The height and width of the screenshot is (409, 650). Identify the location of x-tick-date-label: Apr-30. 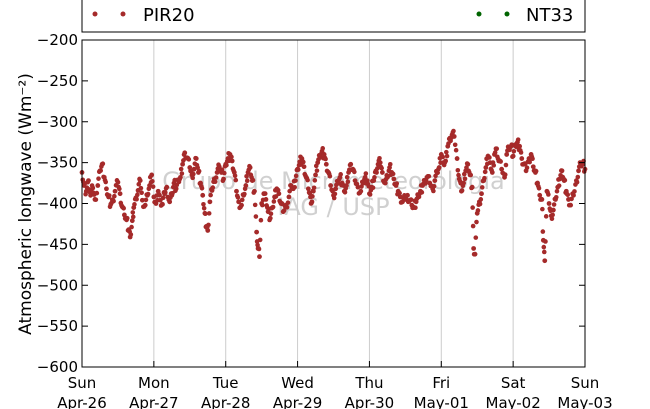
(370, 401).